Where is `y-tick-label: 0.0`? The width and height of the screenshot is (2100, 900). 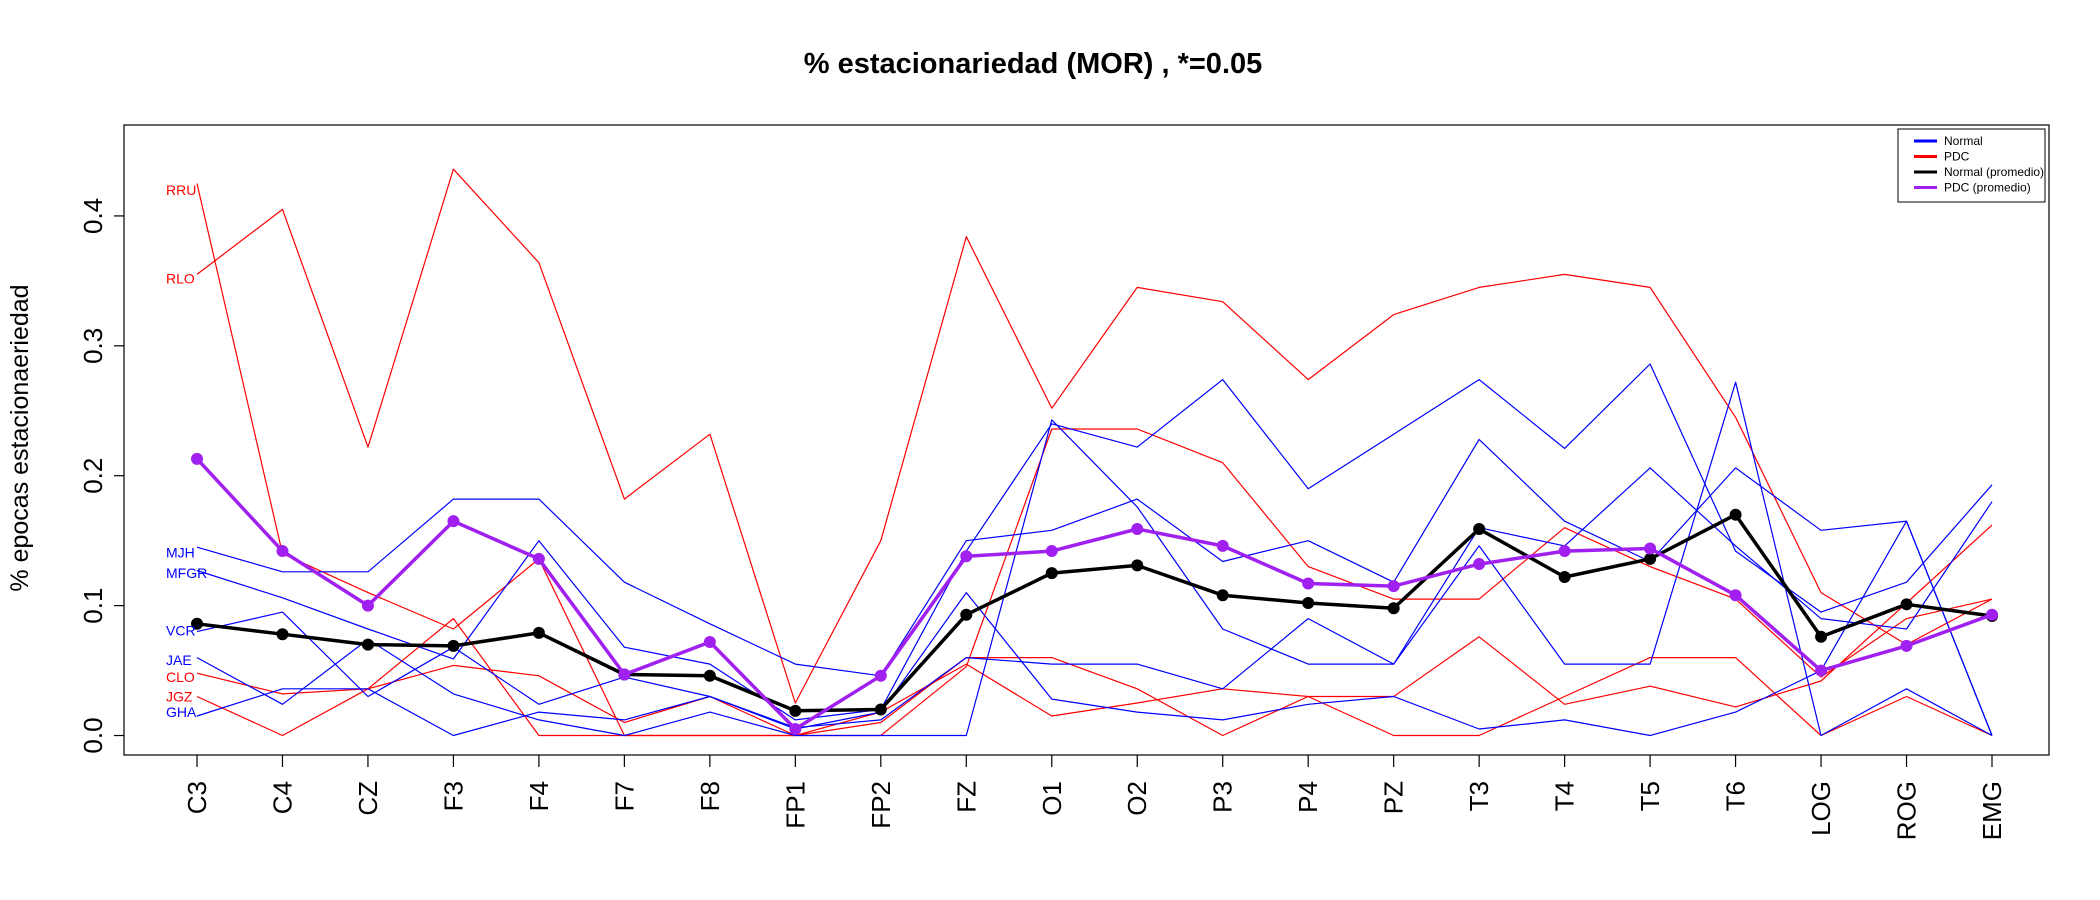
y-tick-label: 0.0 is located at coordinates (93, 735).